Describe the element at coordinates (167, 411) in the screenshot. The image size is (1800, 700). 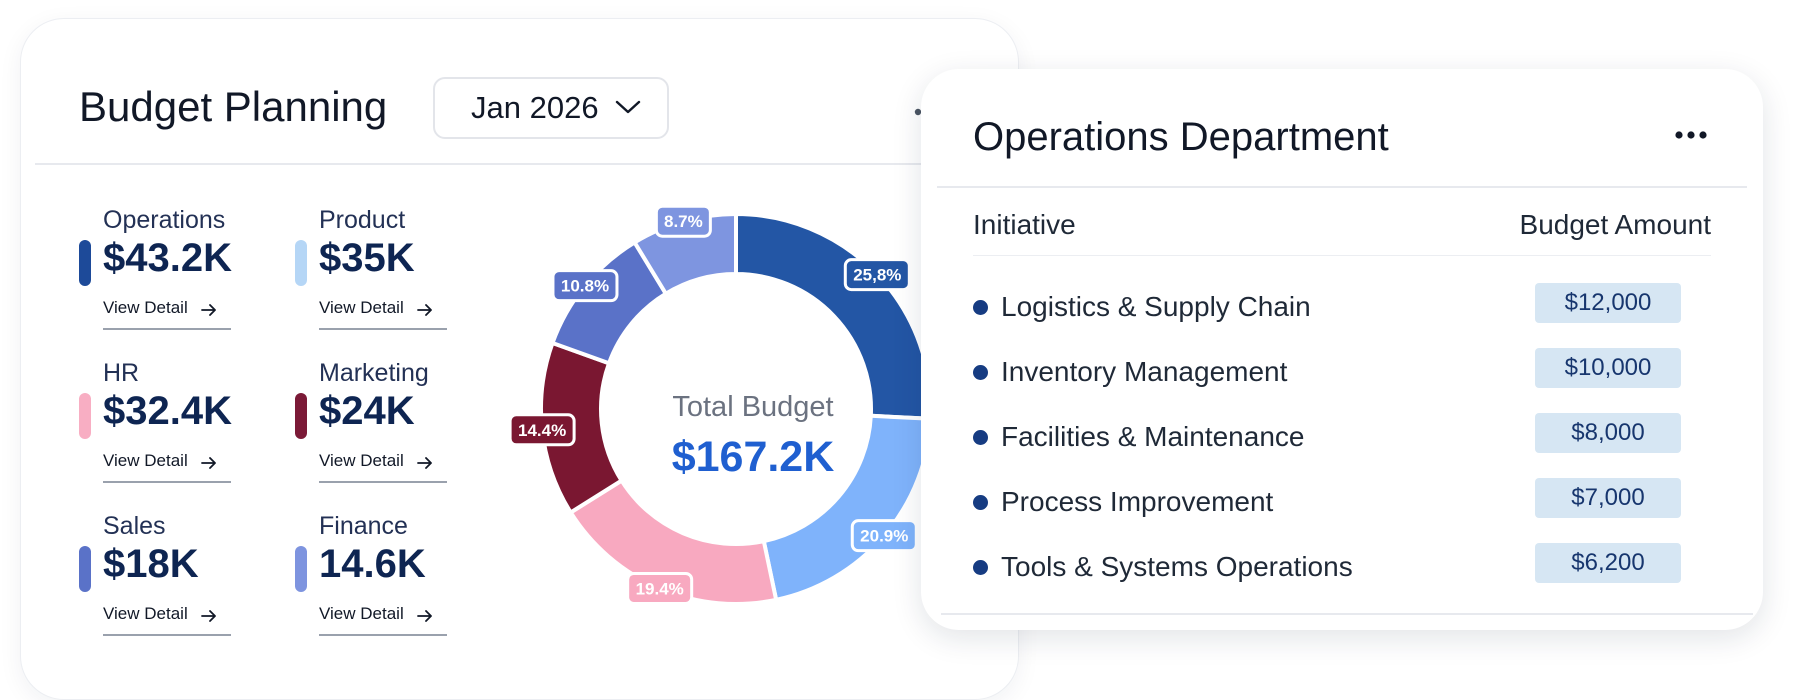
I see `stat-value: $32.4K` at that location.